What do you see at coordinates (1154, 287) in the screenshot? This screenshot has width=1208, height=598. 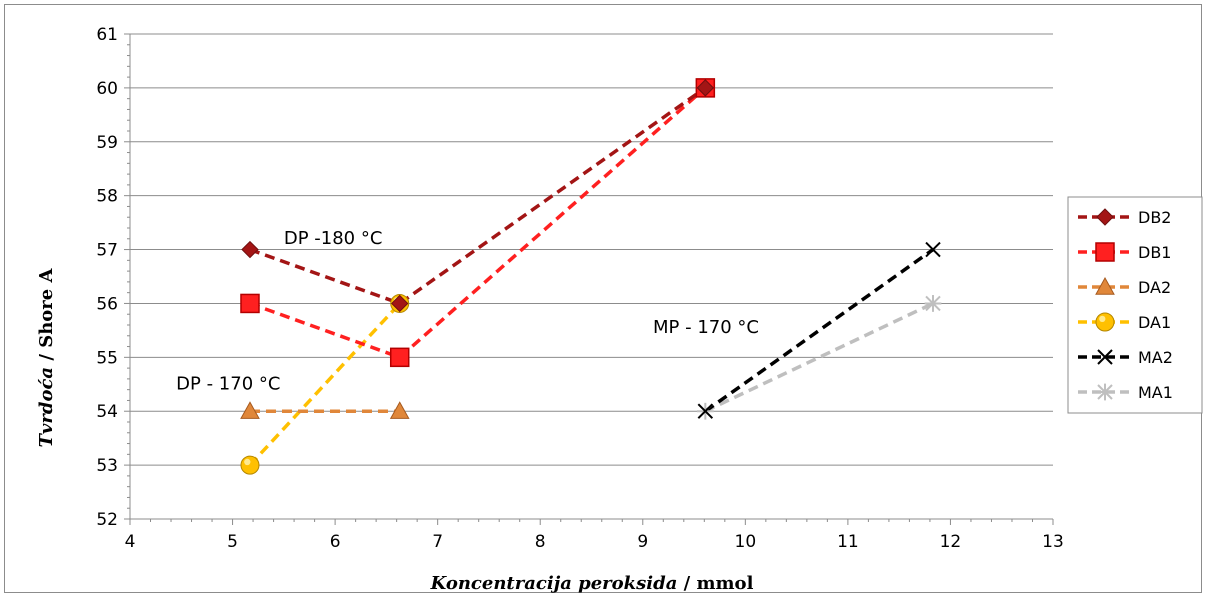 I see `legend-label: DA2` at bounding box center [1154, 287].